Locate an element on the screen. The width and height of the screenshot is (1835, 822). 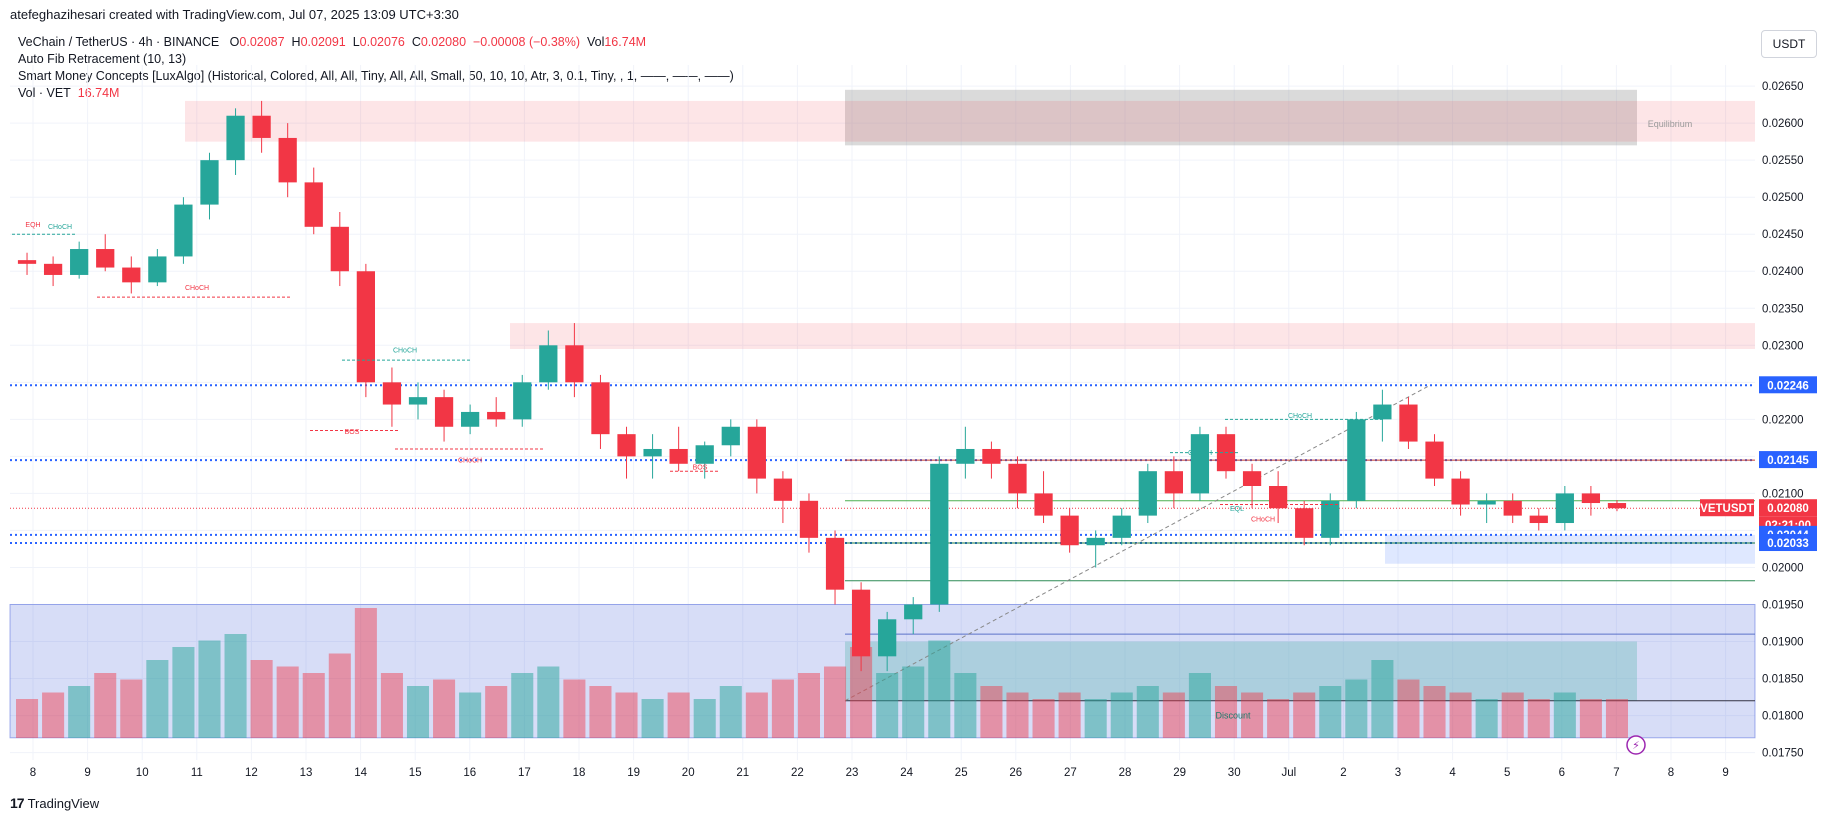
y-tick-label: 0.01850 is located at coordinates (1783, 680).